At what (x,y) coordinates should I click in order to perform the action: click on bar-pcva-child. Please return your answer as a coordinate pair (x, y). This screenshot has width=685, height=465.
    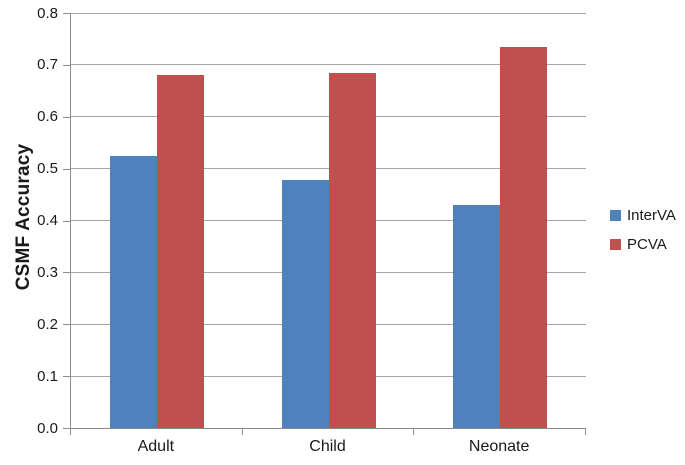
    Looking at the image, I should click on (352, 250).